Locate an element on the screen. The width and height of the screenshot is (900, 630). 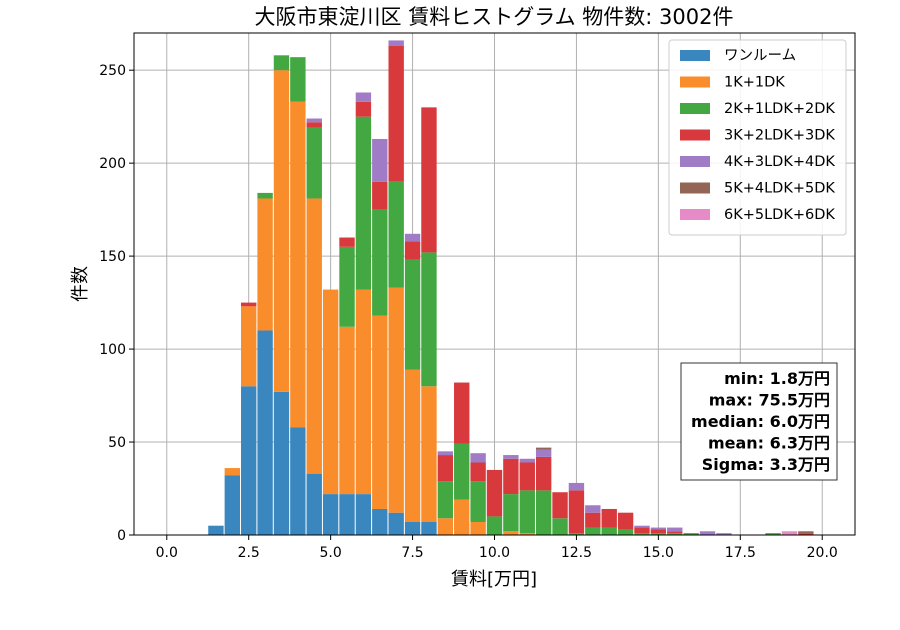
stats-line: median: 6.0万円 is located at coordinates (760, 421).